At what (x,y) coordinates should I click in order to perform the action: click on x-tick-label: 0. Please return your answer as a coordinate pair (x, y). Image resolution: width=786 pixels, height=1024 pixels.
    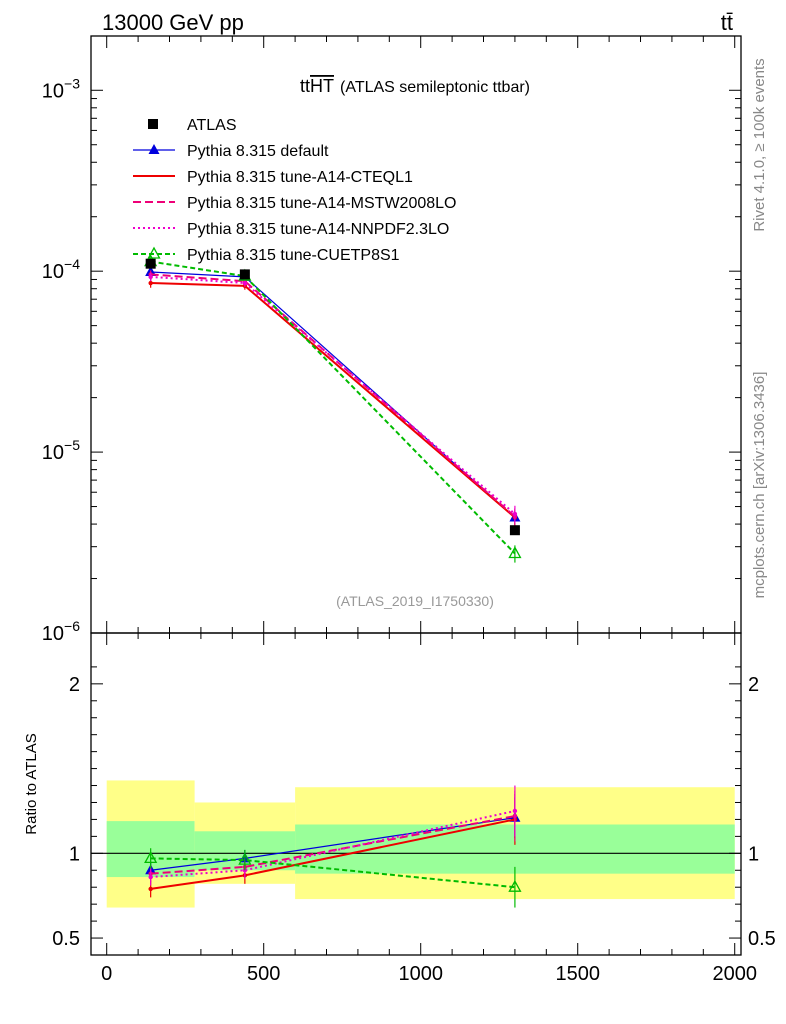
    Looking at the image, I should click on (106, 974).